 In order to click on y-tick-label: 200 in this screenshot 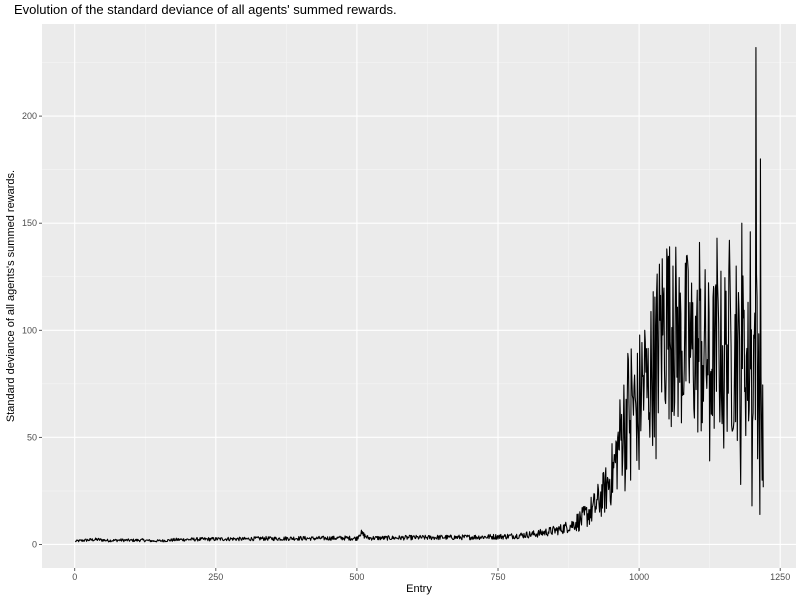, I will do `click(29, 116)`.